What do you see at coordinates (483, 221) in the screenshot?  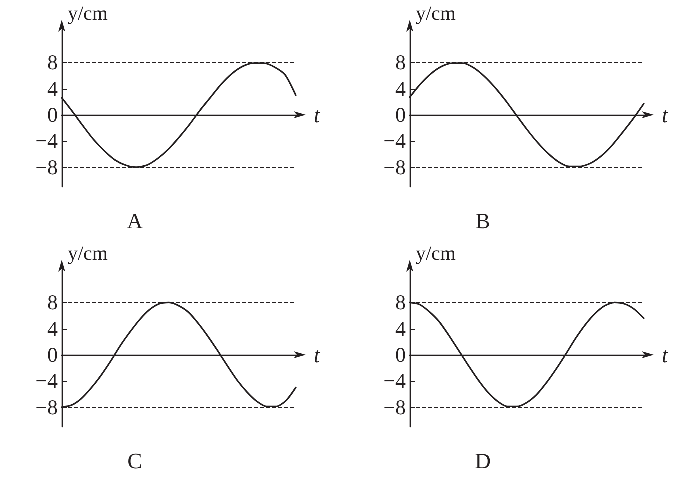 I see `text: B` at bounding box center [483, 221].